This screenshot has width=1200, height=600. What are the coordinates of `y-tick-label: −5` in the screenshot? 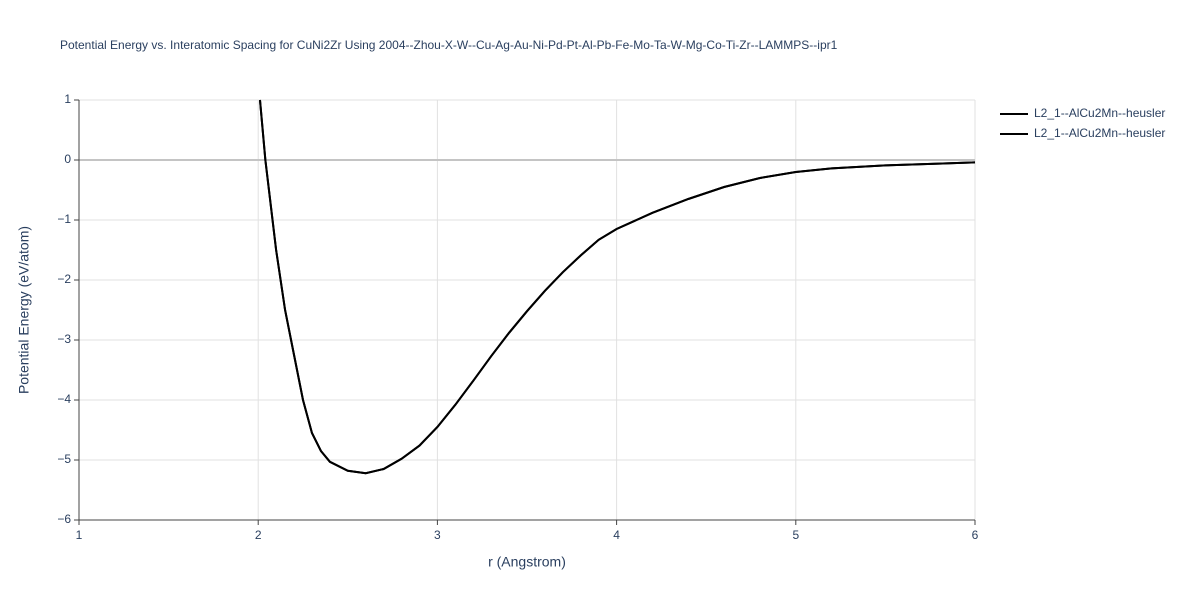 It's located at (64, 459).